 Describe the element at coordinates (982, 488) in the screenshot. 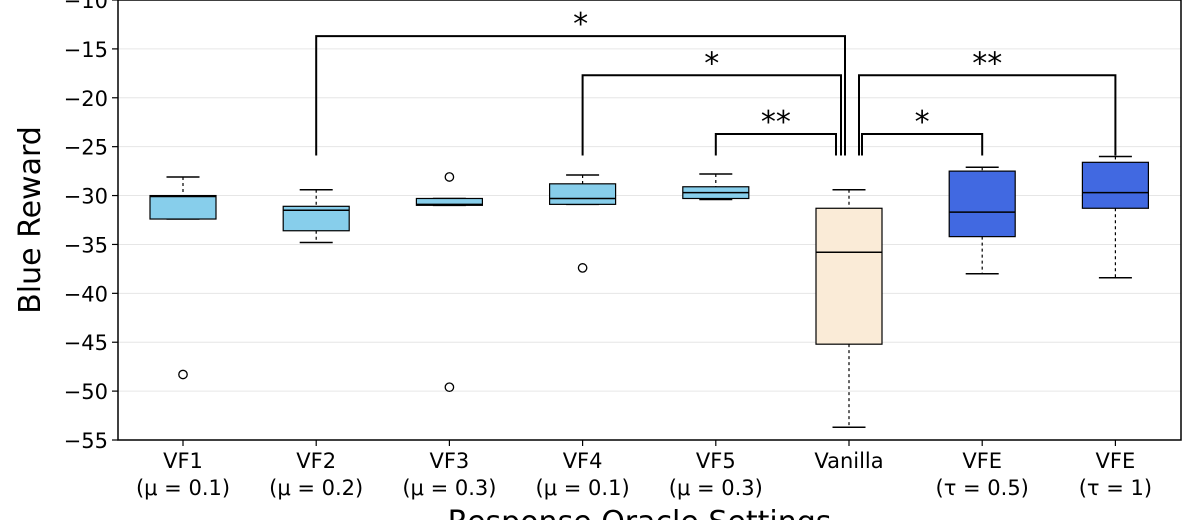

I see `x-tick-sublabel: (τ = 0.5)` at that location.